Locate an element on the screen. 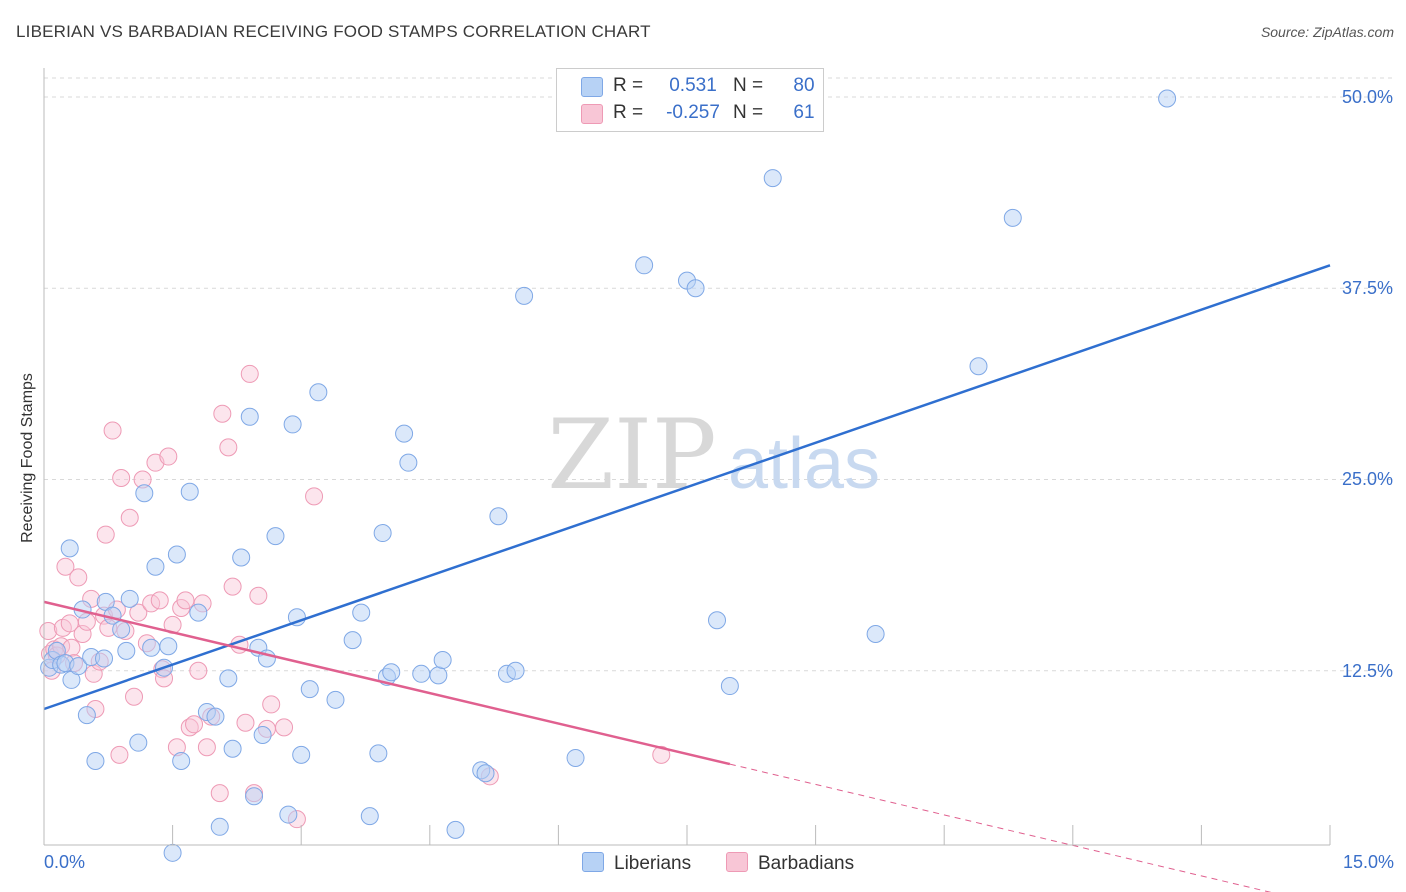  barbadian-trend-line is located at coordinates (387, 683).